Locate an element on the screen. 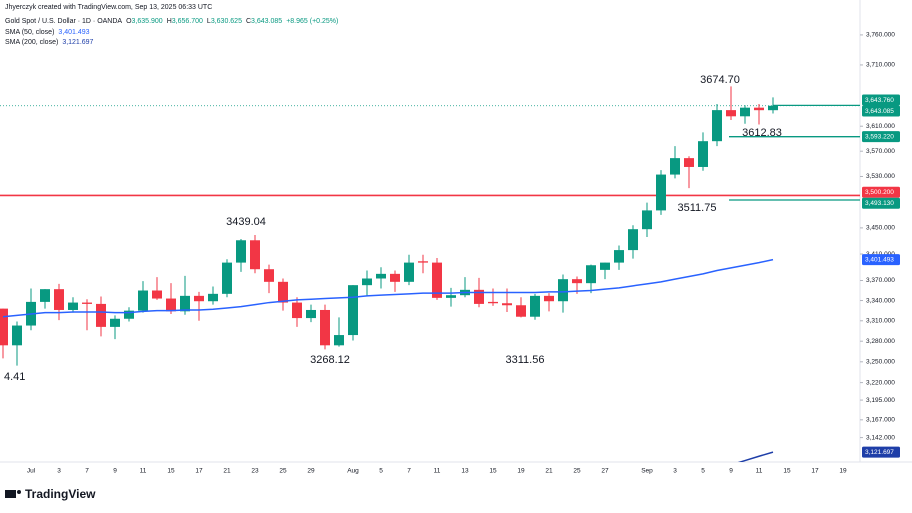 This screenshot has height=513, width=912. x-tick-label: Sep is located at coordinates (647, 471).